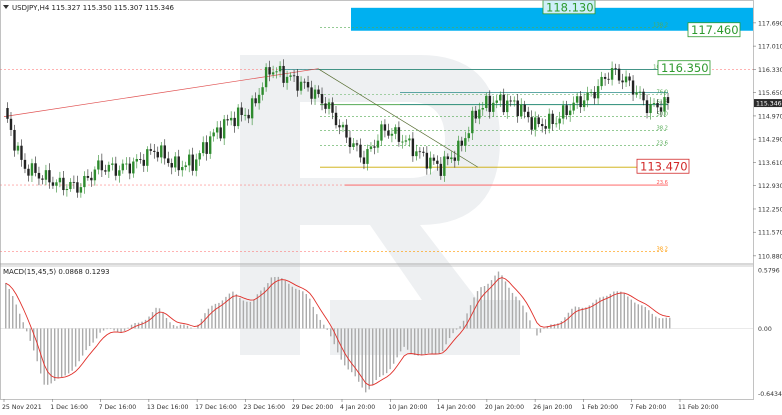  Describe the element at coordinates (662, 103) in the screenshot. I see `fib-level-label: 61.8` at that location.